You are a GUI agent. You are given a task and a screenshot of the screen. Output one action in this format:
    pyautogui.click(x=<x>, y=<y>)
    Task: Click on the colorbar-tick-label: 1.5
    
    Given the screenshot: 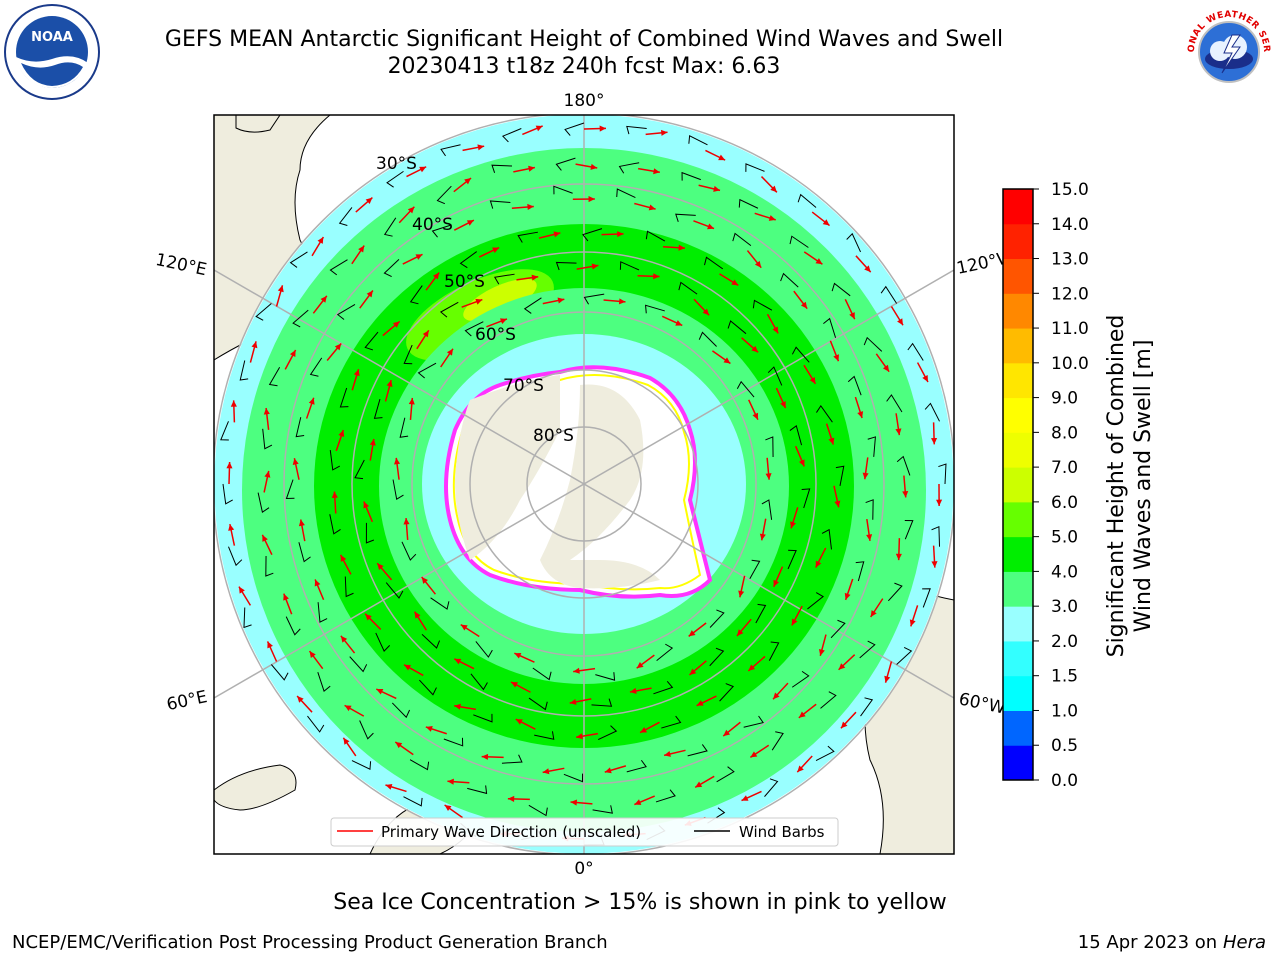 What is the action you would take?
    pyautogui.click(x=1064, y=677)
    